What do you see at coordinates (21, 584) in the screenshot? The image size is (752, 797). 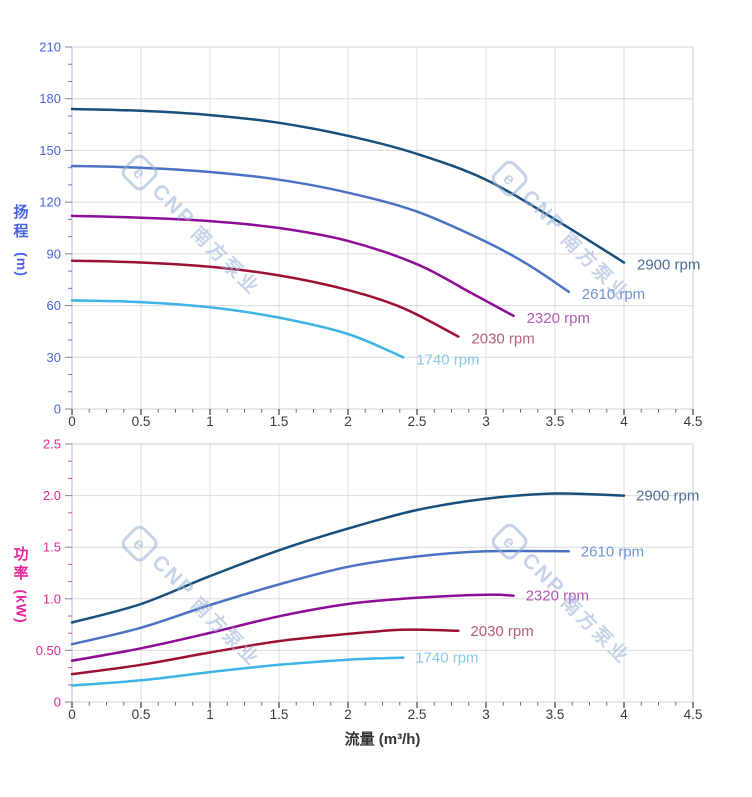 I see `power-axis-title: 功 率 (kW)` at bounding box center [21, 584].